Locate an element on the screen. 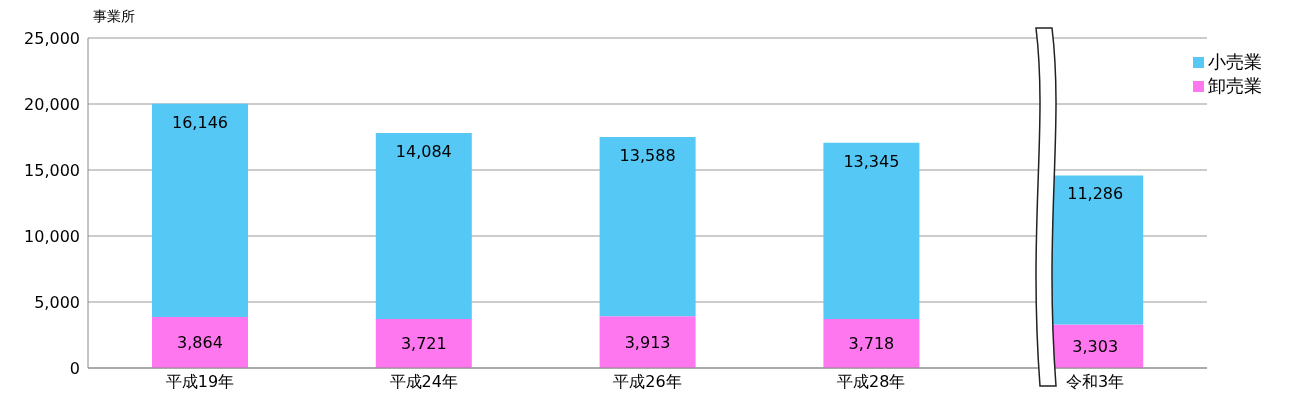  data-label: 11,286 is located at coordinates (1095, 194).